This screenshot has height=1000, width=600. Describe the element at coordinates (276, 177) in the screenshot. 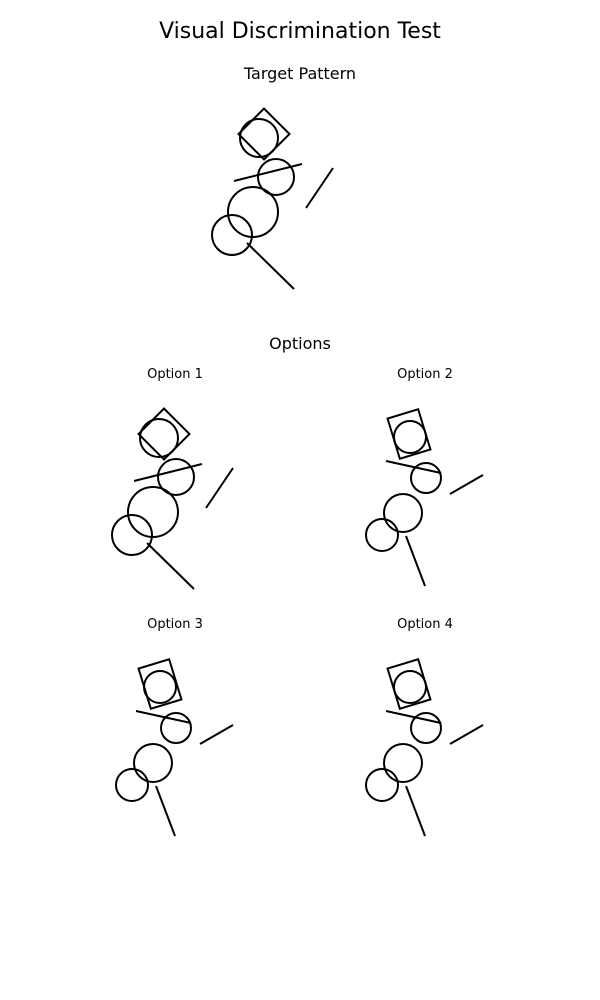

I see `target-middle-small-circle` at that location.